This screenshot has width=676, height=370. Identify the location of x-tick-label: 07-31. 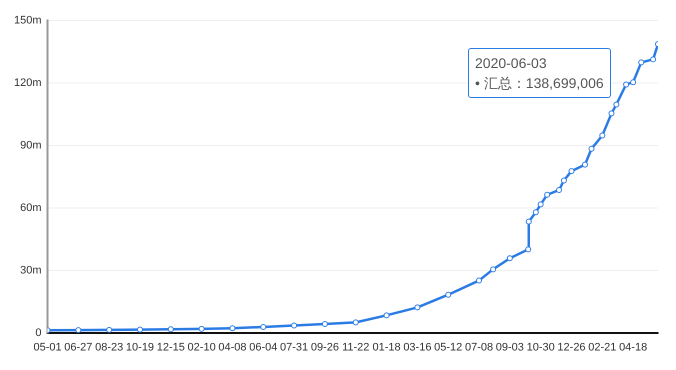
(294, 347).